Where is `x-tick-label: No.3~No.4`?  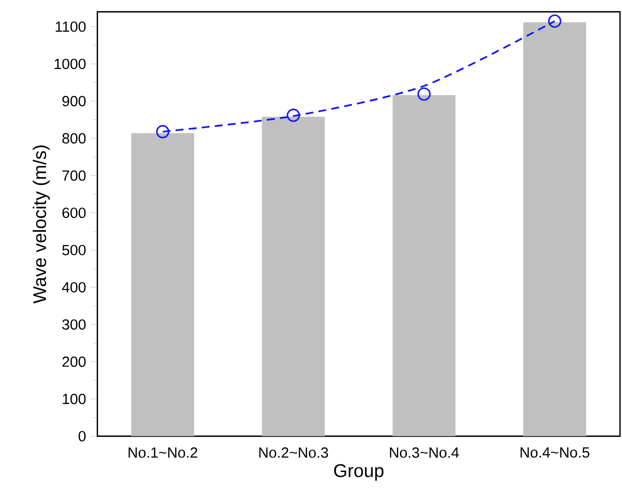
x-tick-label: No.3~No.4 is located at coordinates (424, 452).